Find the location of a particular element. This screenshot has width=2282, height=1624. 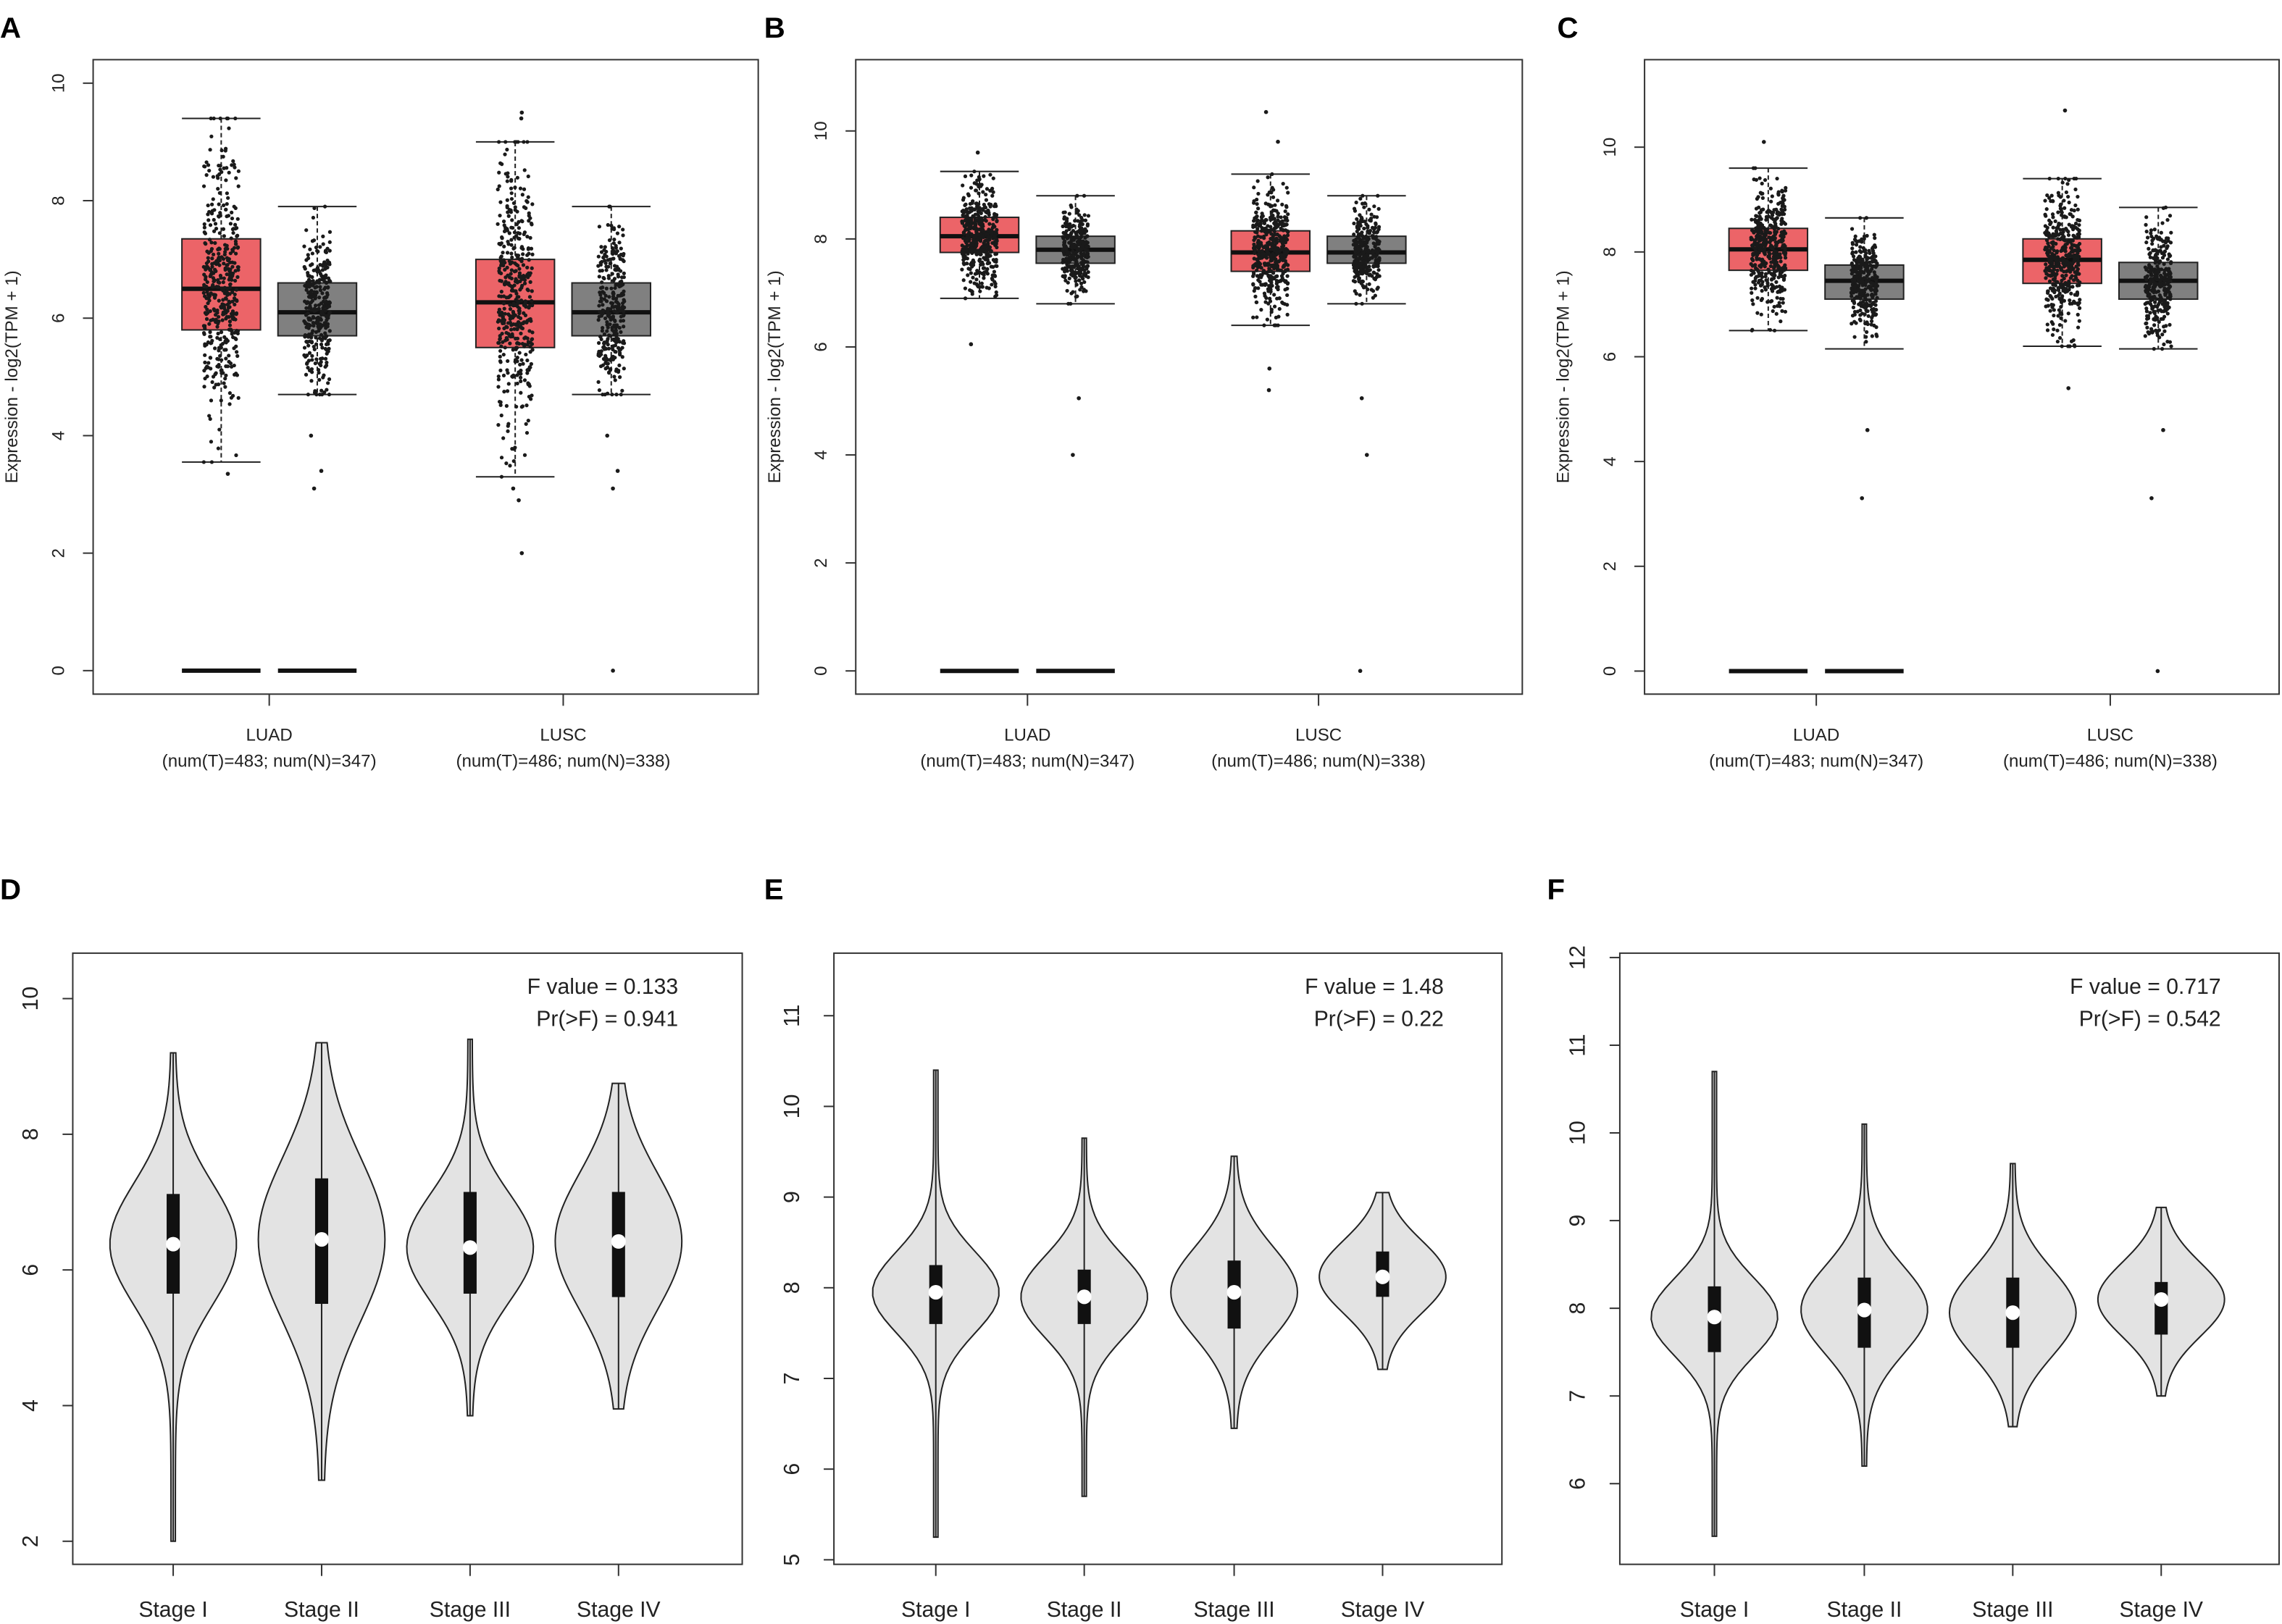

p-value-text: Pr(>F) = 0.542 is located at coordinates (2150, 1019).